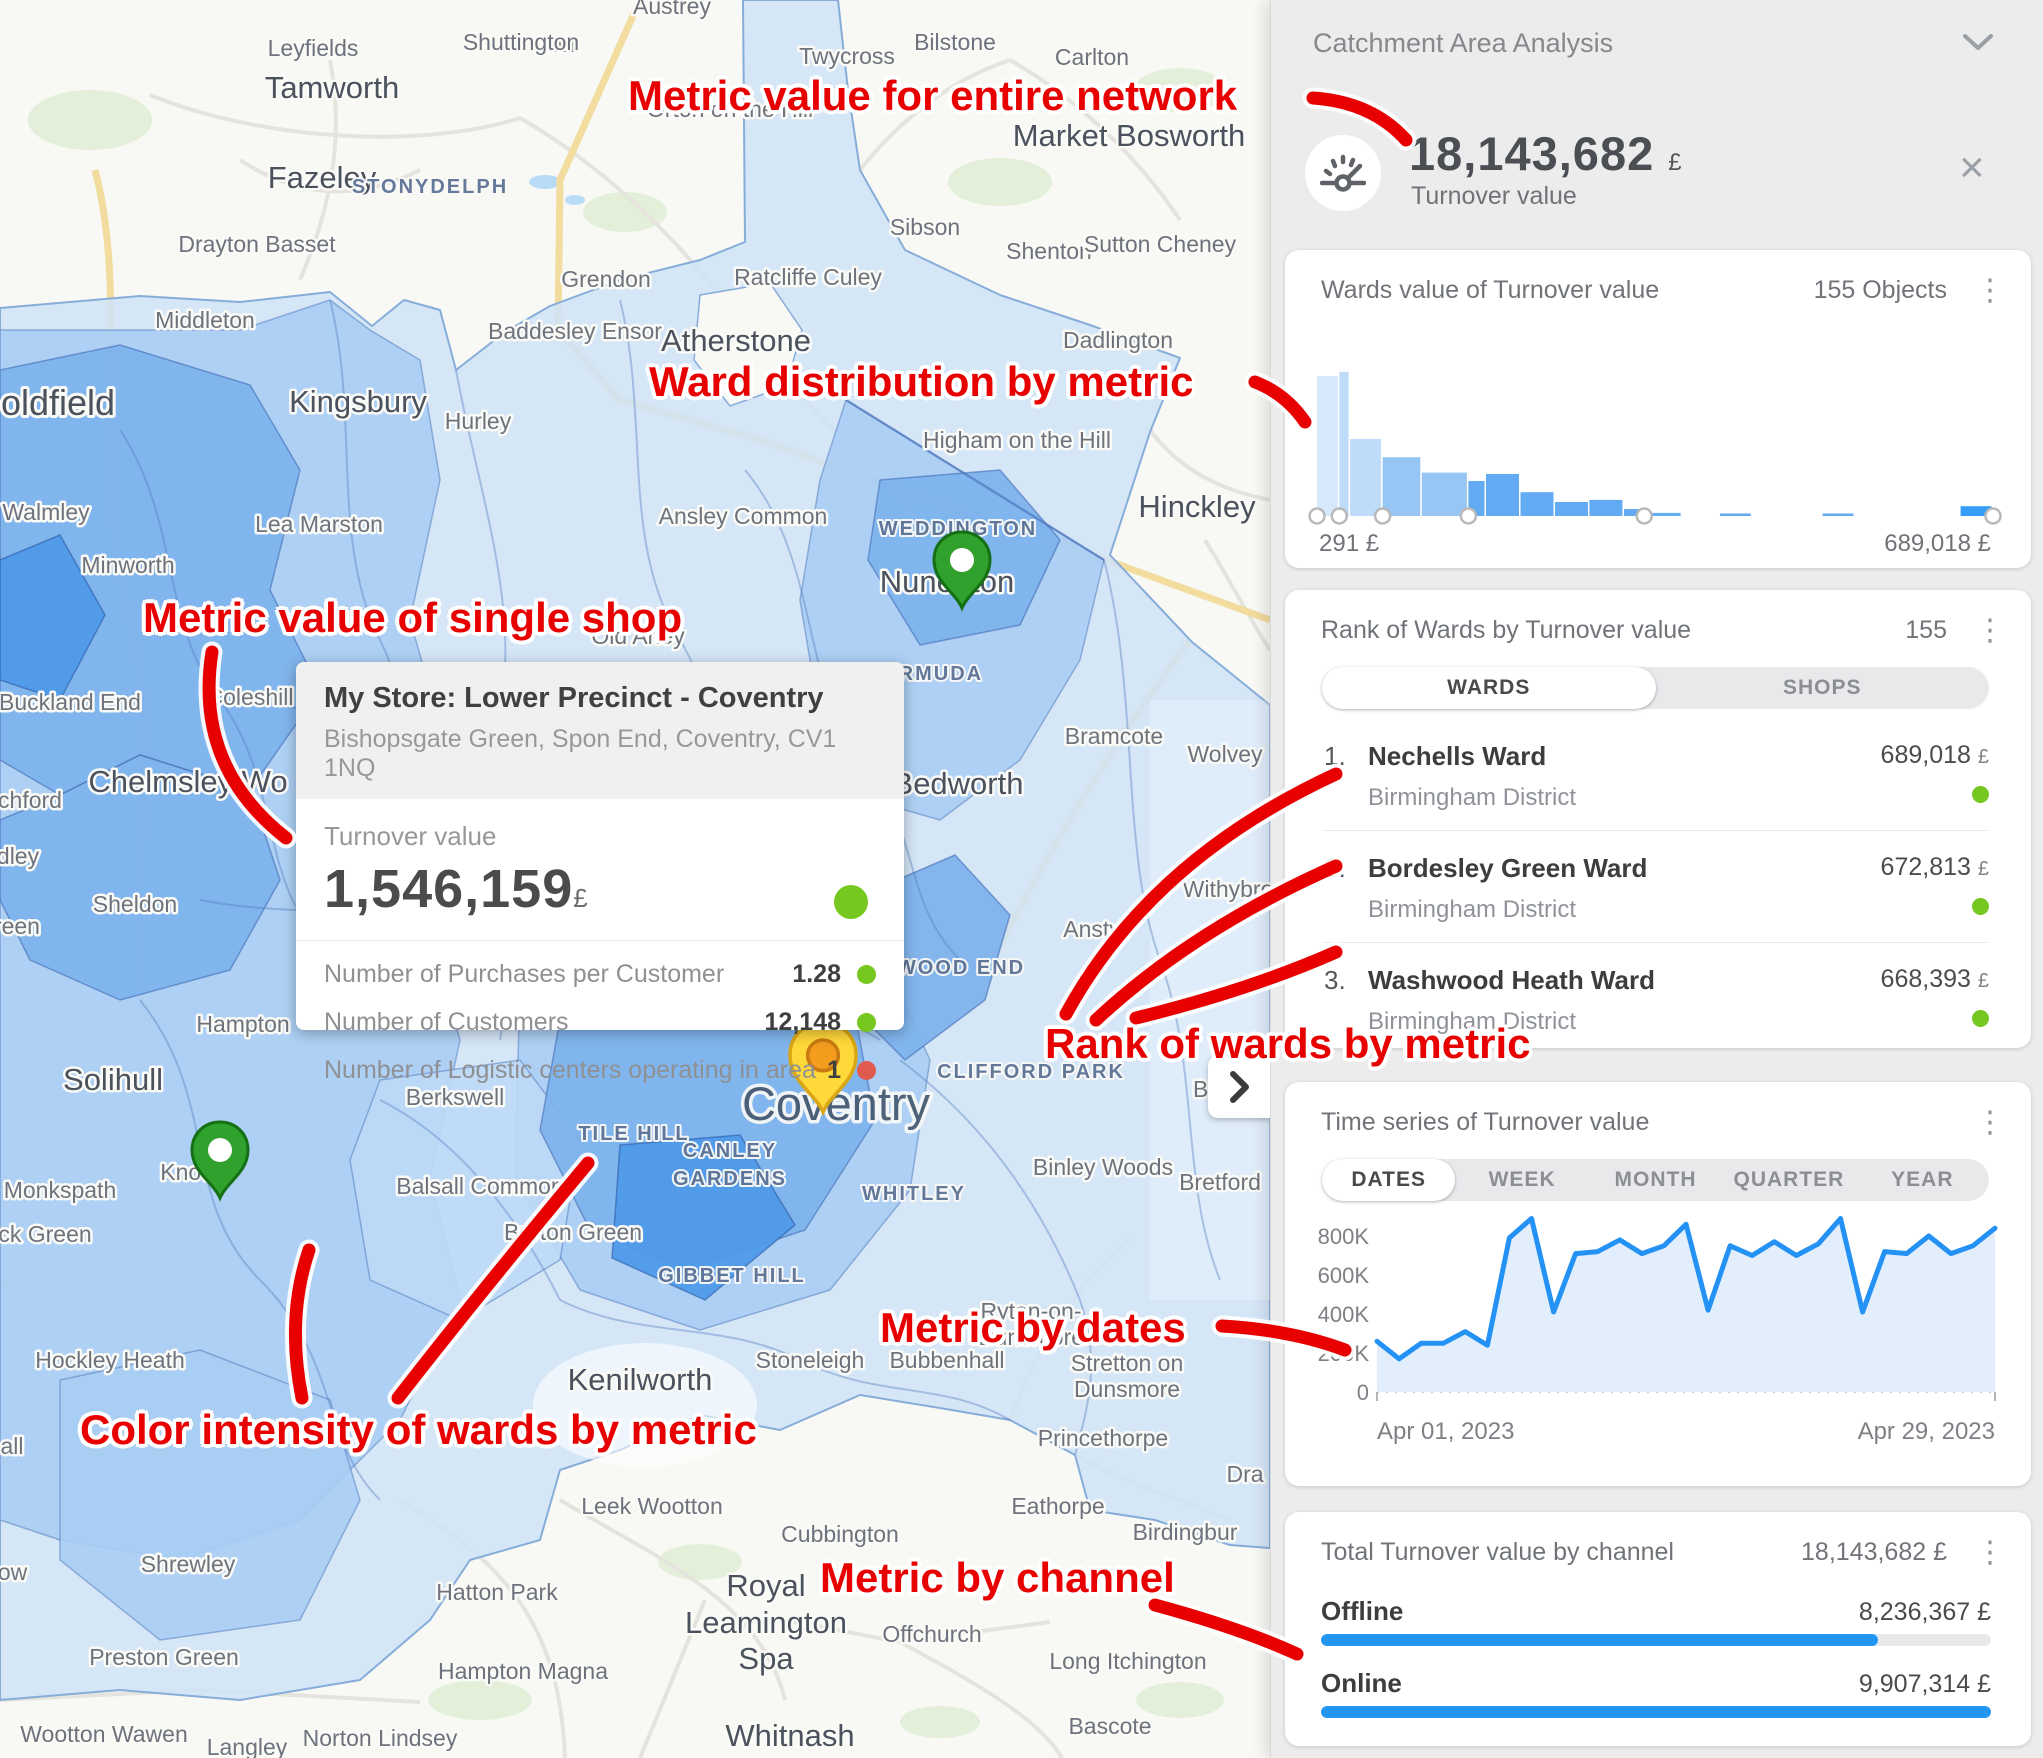 This screenshot has height=1758, width=2043. I want to click on network-metric-value: 18,143,682 £, so click(1546, 153).